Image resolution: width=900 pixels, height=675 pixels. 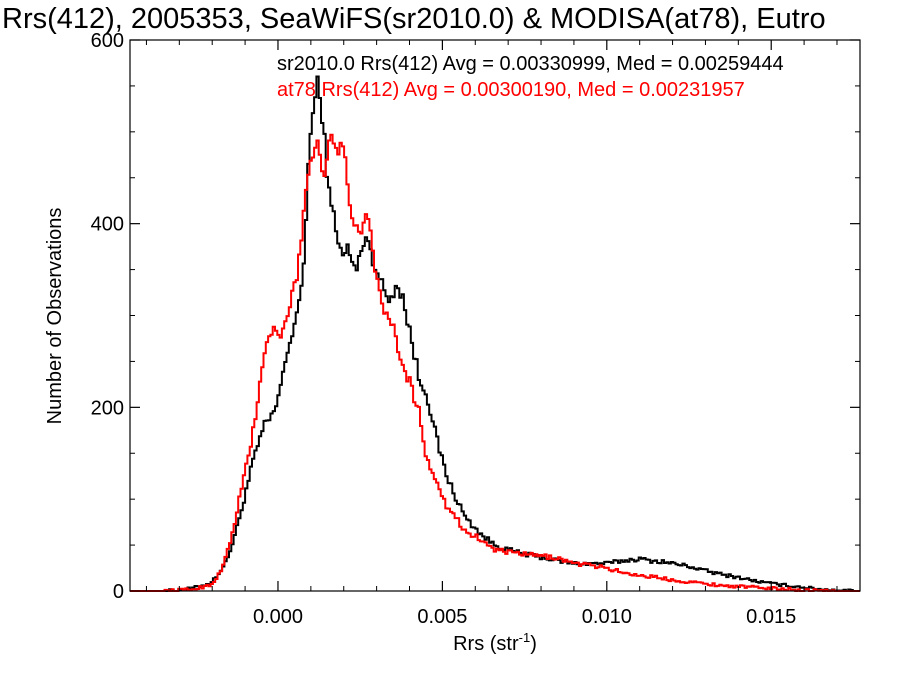 I want to click on x-tick-label: 0.000, so click(x=278, y=617).